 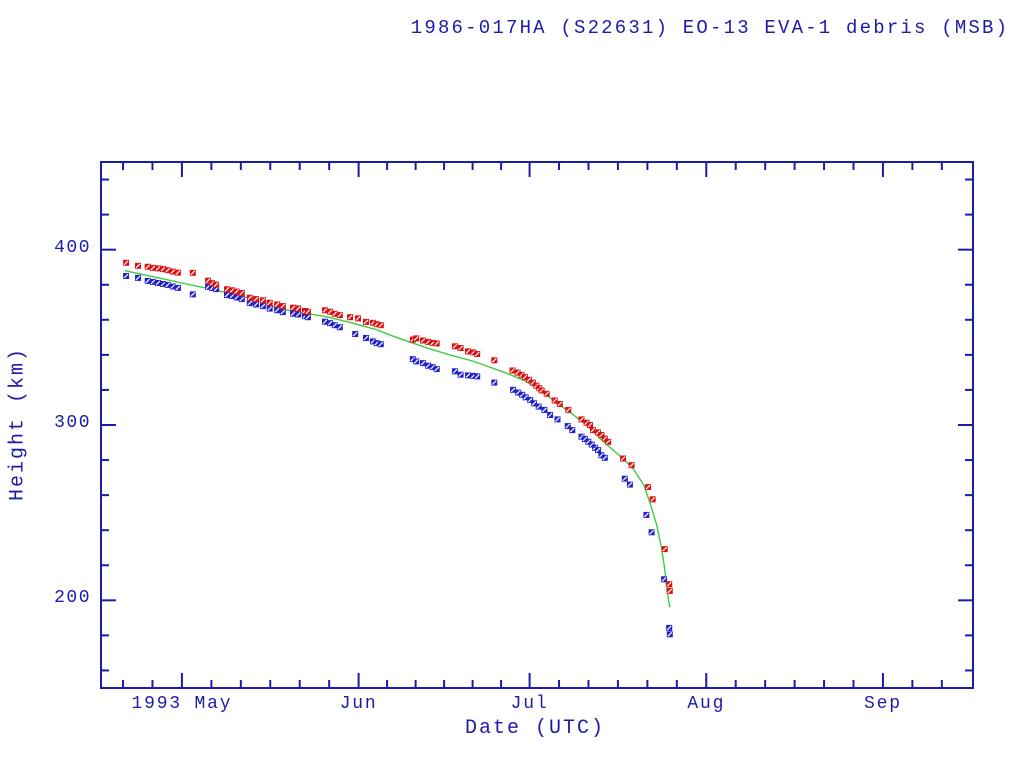 What do you see at coordinates (72, 423) in the screenshot?
I see `y-tick-label: 300` at bounding box center [72, 423].